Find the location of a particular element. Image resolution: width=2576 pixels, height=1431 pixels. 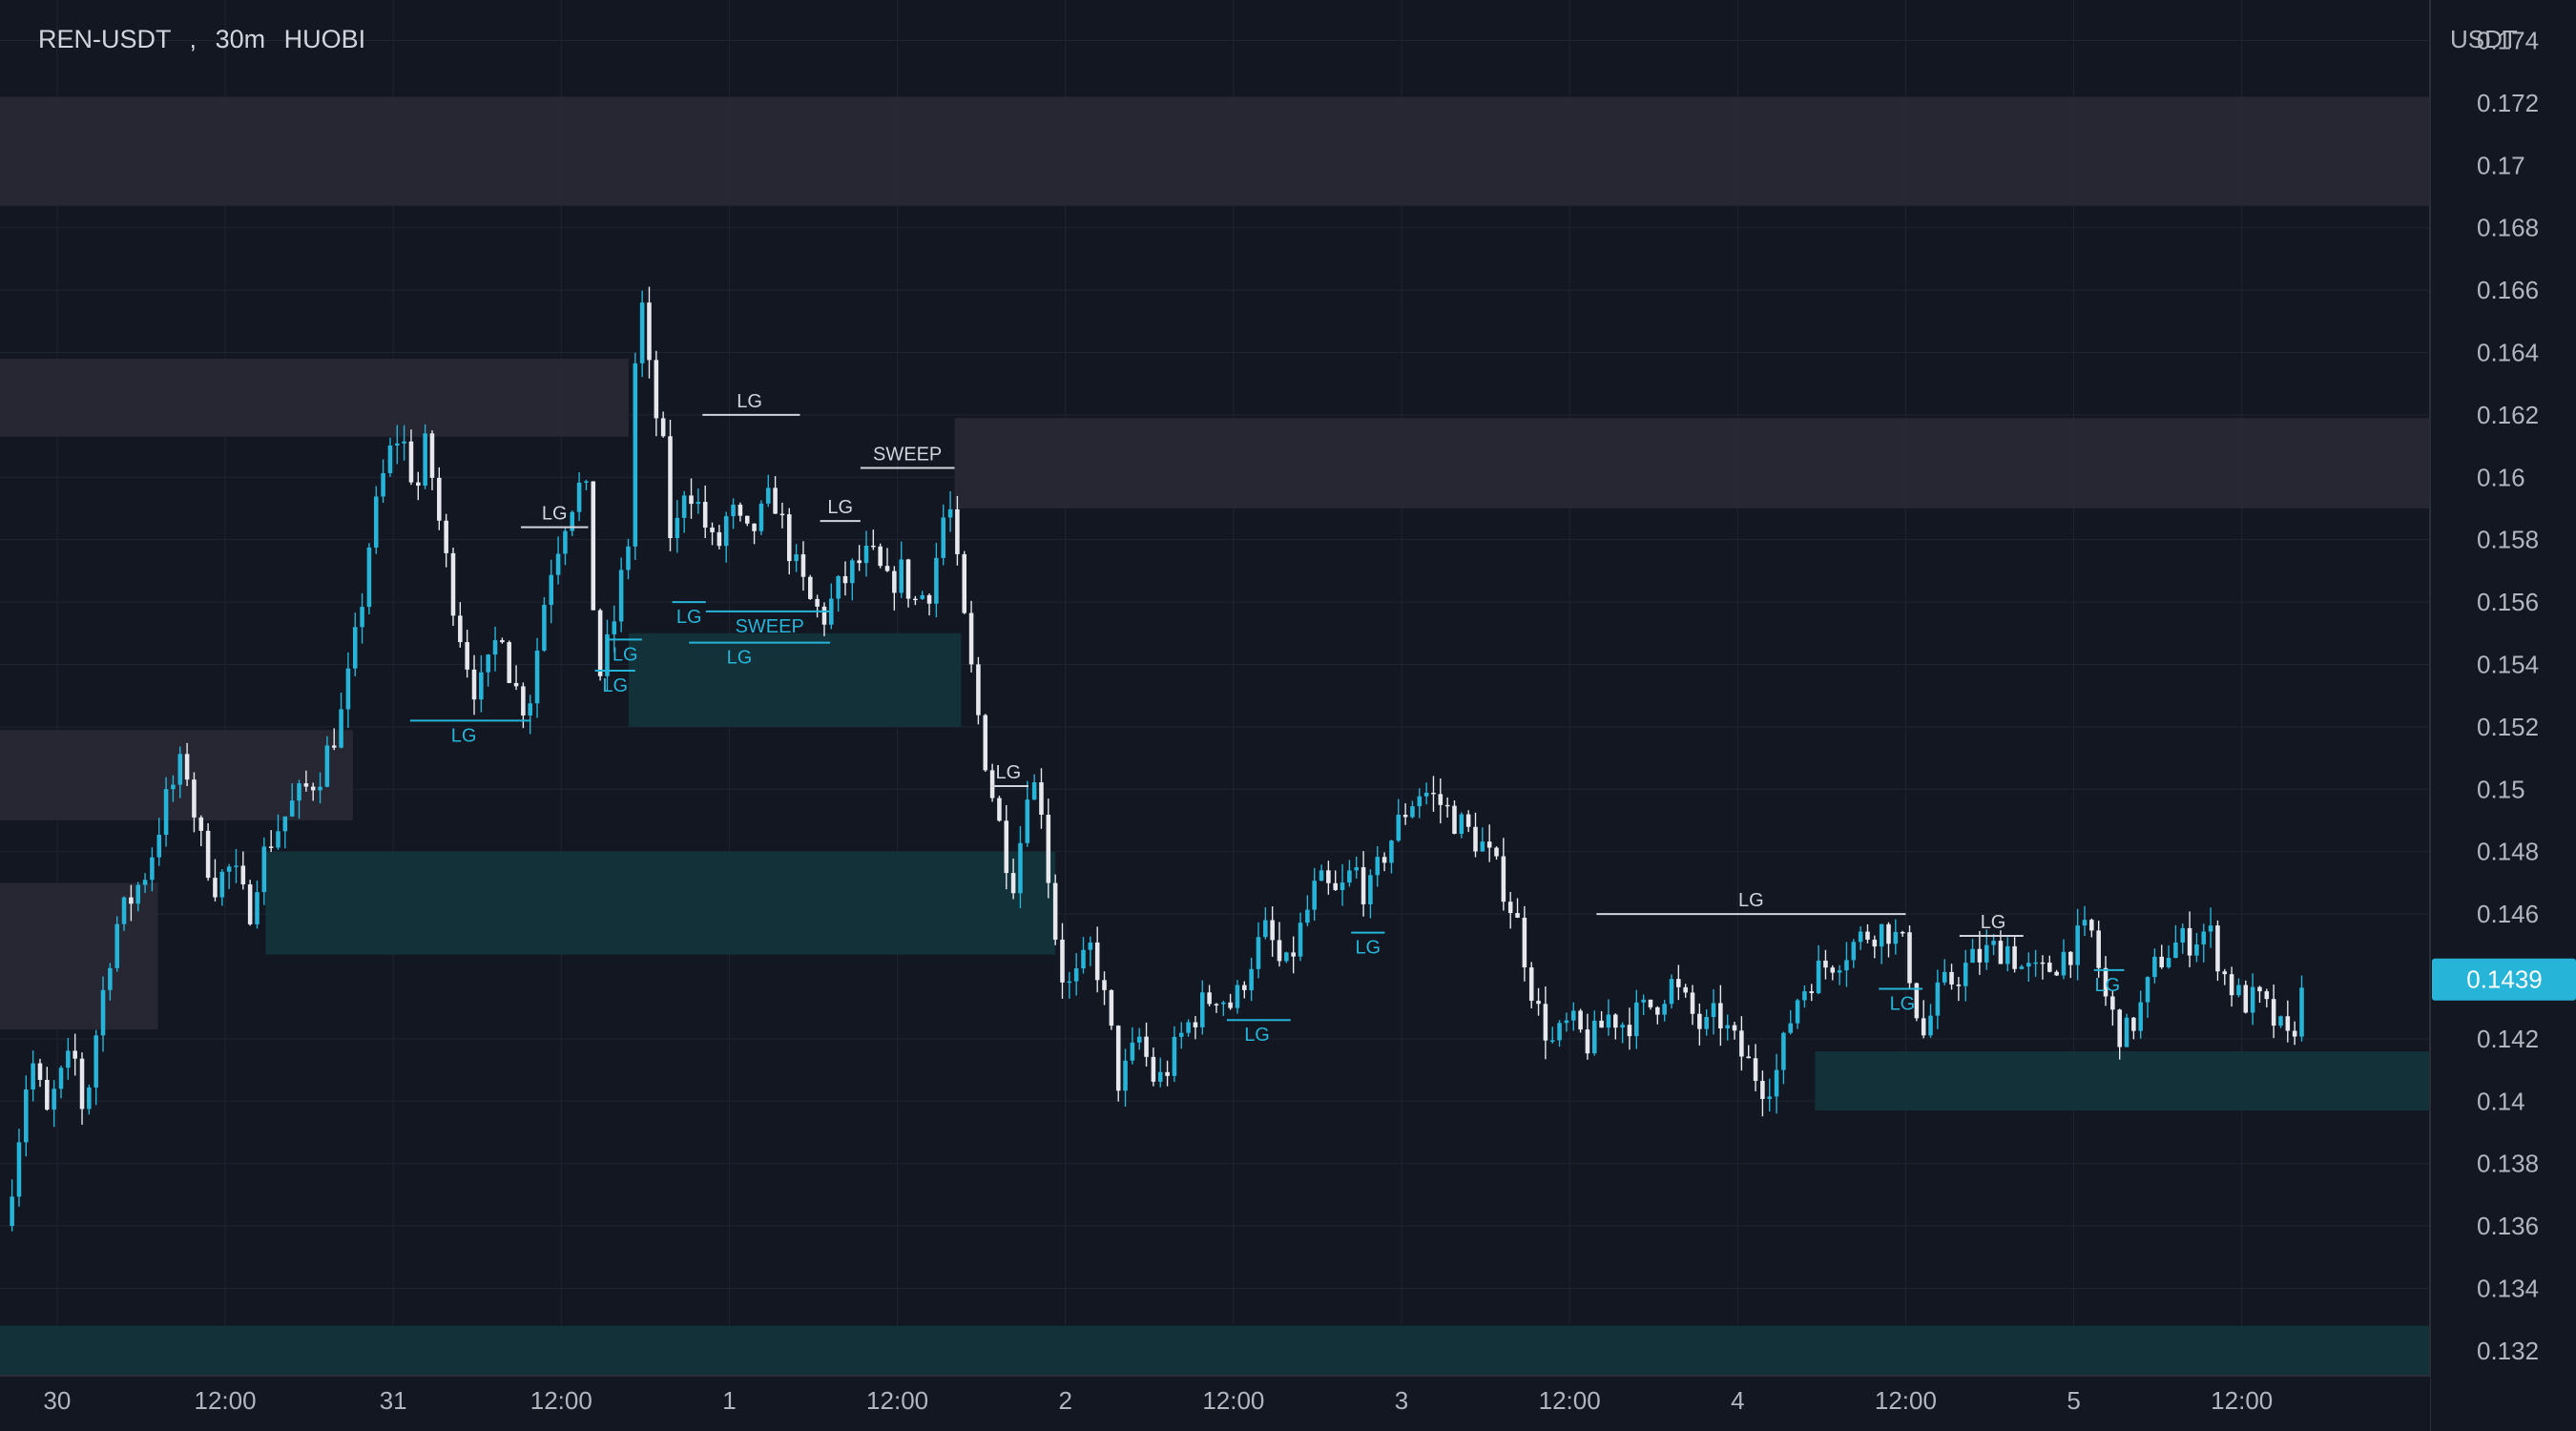

level-label: SWEEP is located at coordinates (907, 456).